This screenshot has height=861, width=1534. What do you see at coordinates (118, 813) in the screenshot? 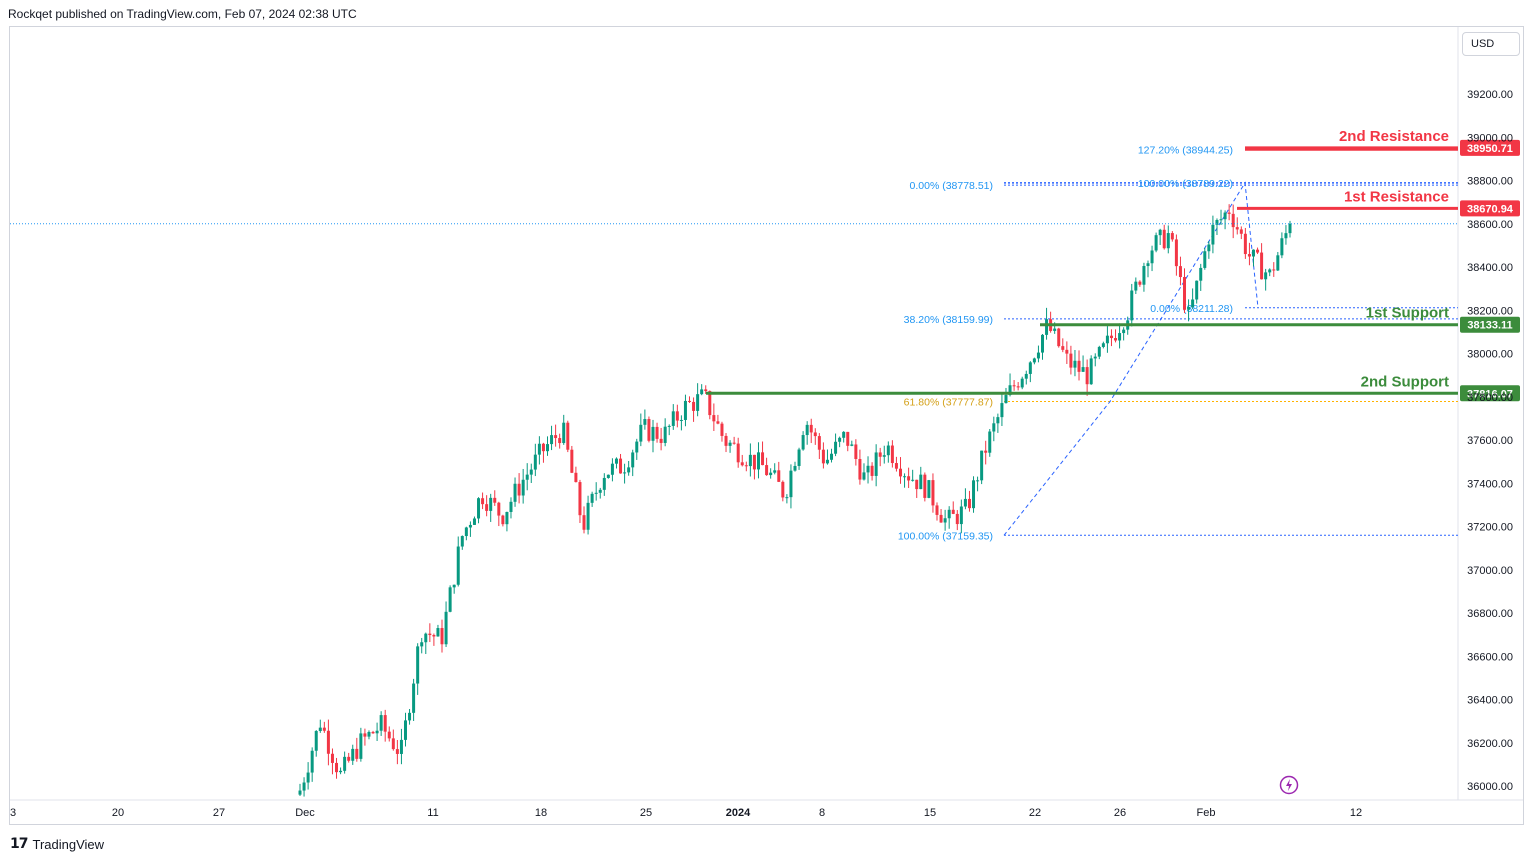
I see `x-tick-label: 20` at bounding box center [118, 813].